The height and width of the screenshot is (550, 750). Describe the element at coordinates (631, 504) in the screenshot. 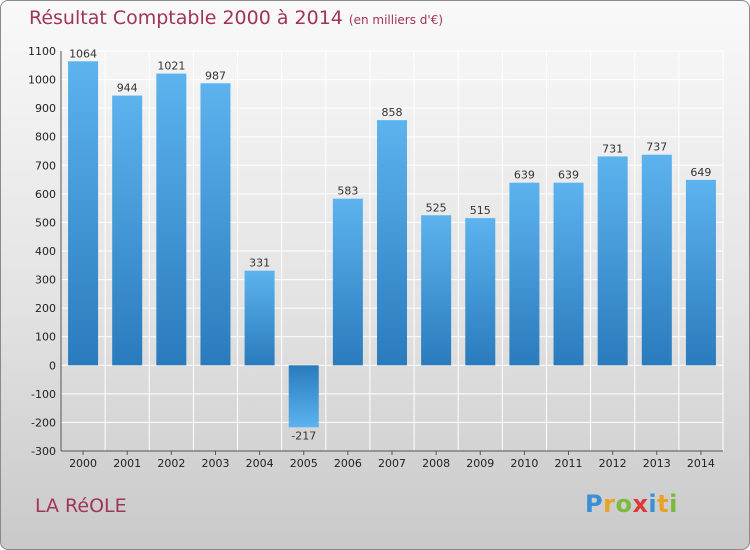

I see `proxiti-logo: Proxiti` at that location.